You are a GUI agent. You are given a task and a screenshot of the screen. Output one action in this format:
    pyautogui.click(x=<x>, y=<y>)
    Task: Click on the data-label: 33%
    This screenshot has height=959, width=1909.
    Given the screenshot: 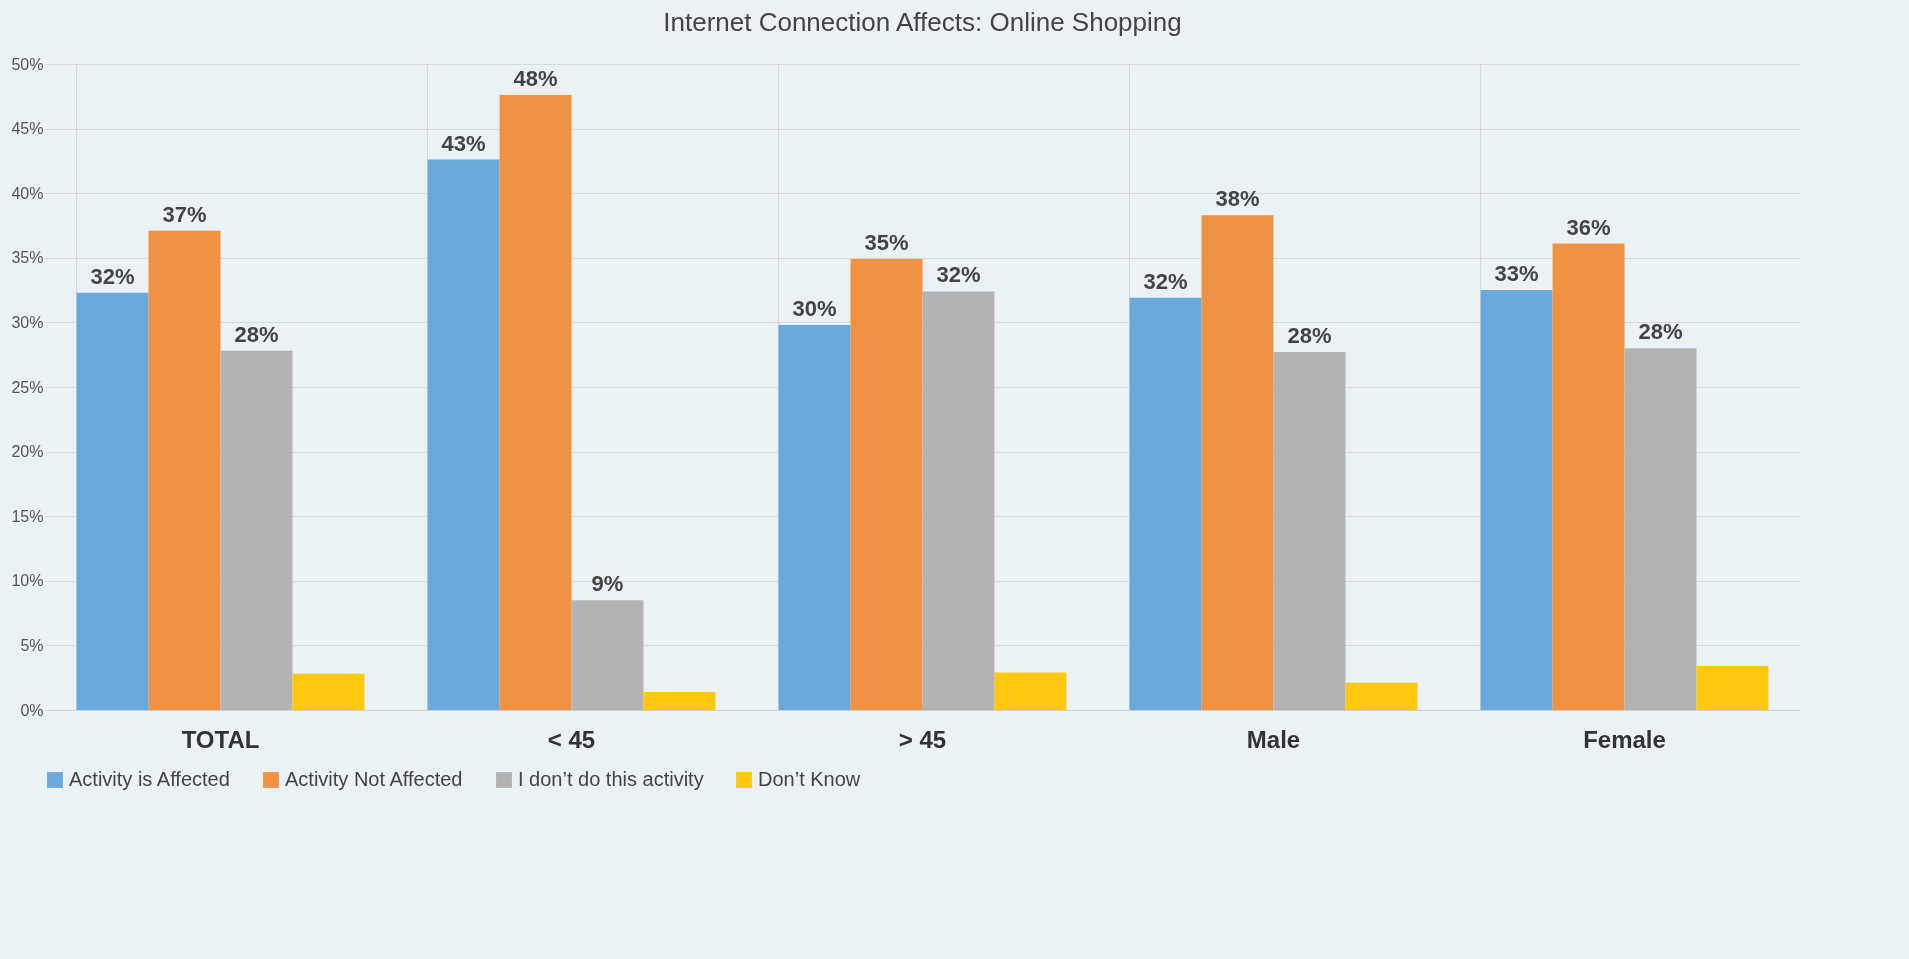 What is the action you would take?
    pyautogui.click(x=1516, y=274)
    